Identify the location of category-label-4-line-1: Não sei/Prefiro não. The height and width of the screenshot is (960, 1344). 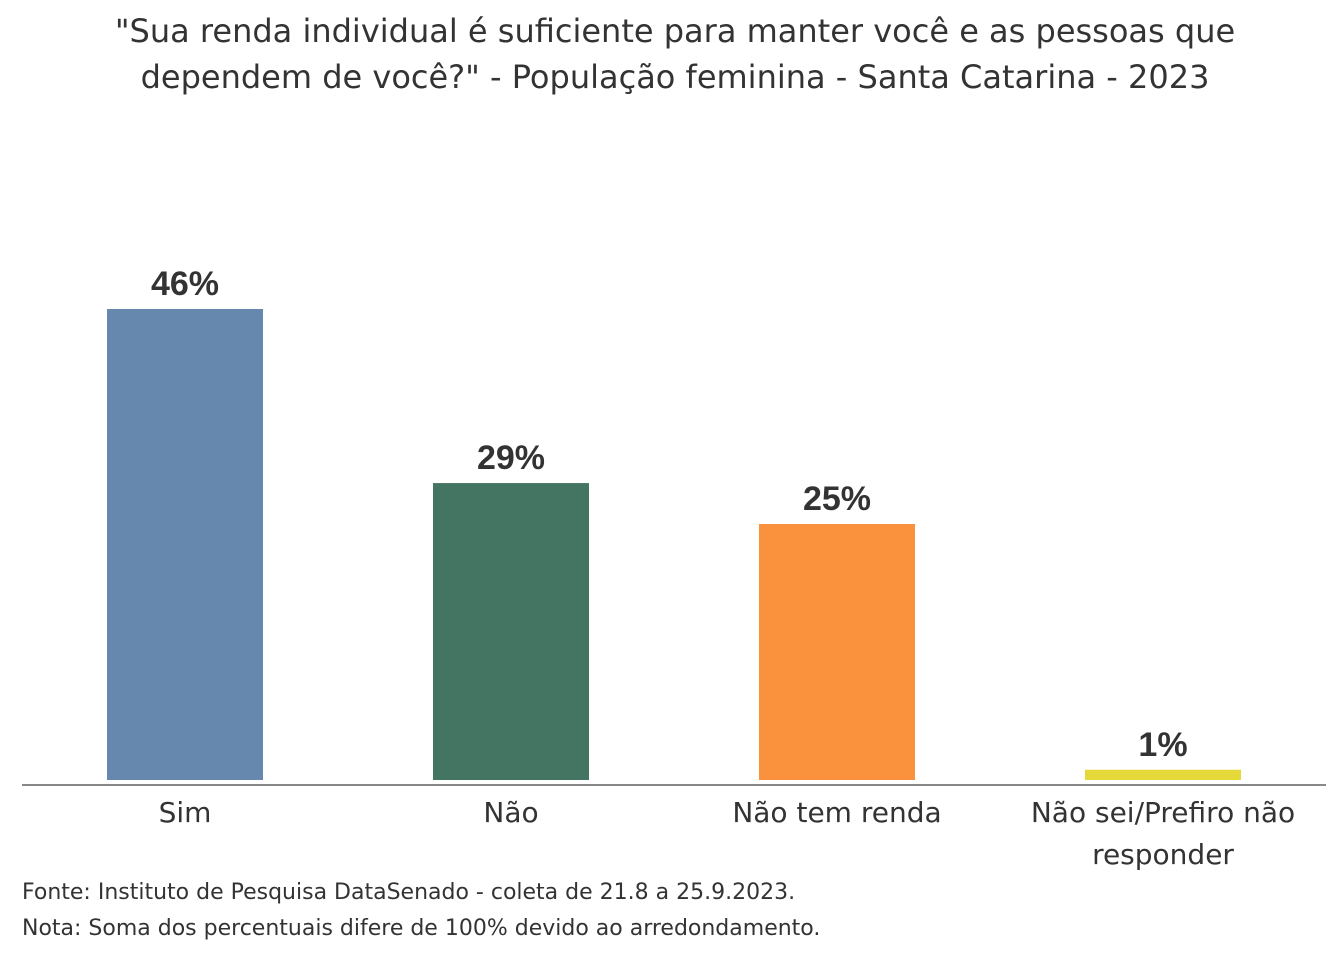
(1163, 812).